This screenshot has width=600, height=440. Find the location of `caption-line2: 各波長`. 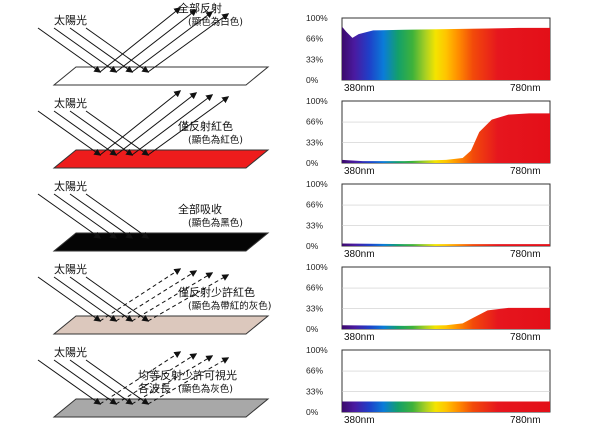

caption-line2: 各波長 is located at coordinates (154, 388).